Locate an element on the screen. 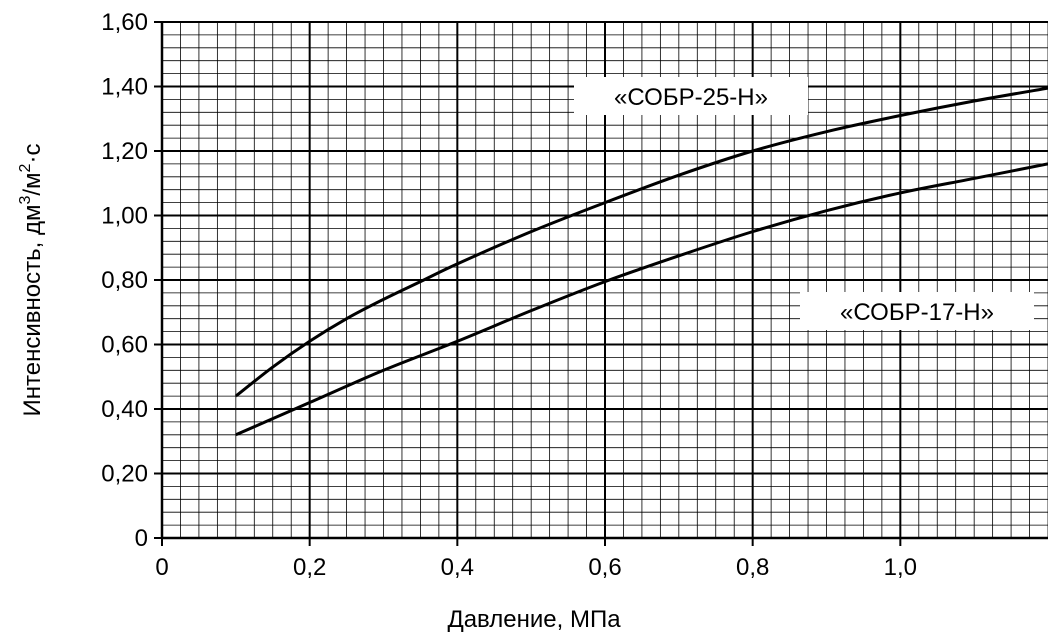 This screenshot has width=1048, height=639. y-tick-label: 0,20 is located at coordinates (124, 474).